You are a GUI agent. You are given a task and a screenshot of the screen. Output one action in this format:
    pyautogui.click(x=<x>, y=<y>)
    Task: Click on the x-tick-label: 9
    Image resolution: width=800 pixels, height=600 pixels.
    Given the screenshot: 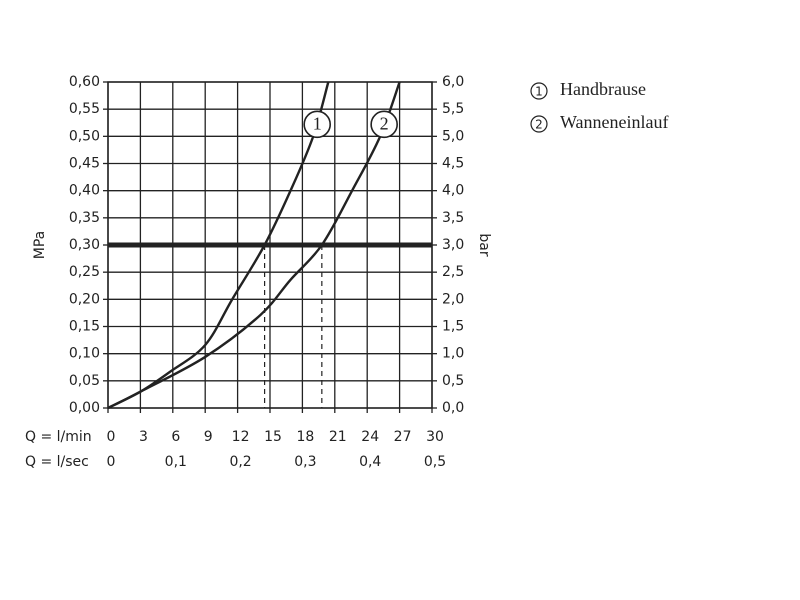 What is the action you would take?
    pyautogui.click(x=208, y=437)
    